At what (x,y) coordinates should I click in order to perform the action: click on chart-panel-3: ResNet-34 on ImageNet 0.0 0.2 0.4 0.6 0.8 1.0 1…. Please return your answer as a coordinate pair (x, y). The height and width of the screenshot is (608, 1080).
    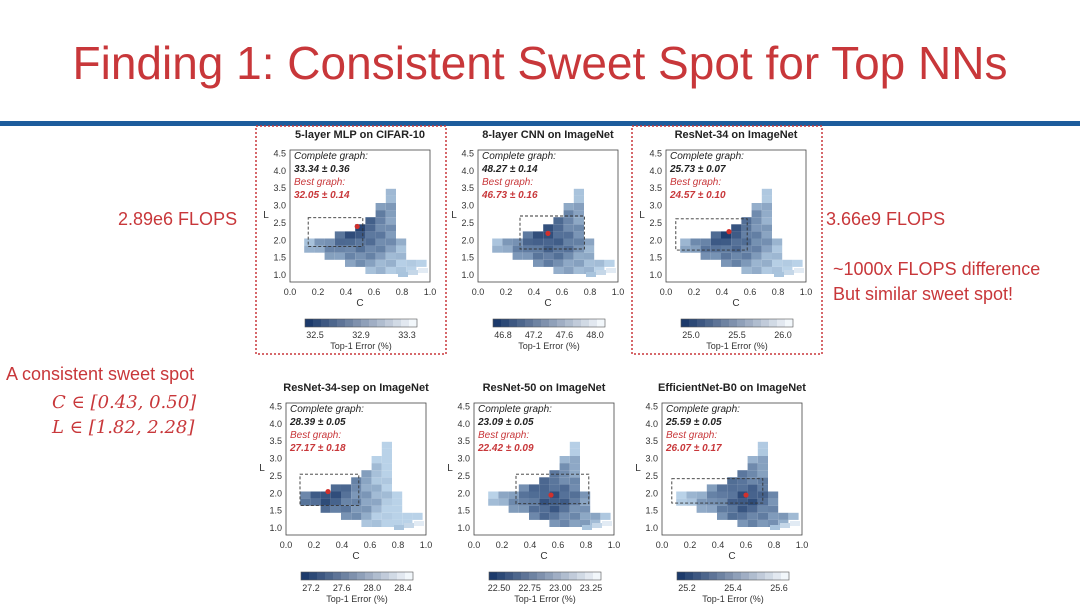
    Looking at the image, I should click on (727, 240).